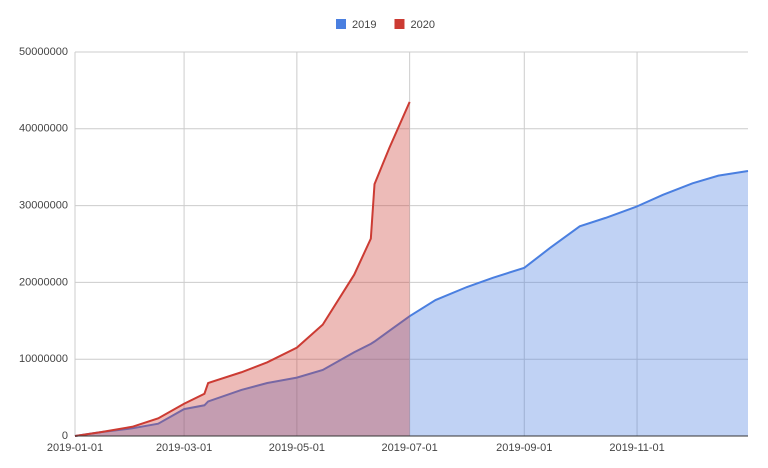 This screenshot has height=468, width=768. What do you see at coordinates (364, 25) in the screenshot?
I see `legend-label: 2019` at bounding box center [364, 25].